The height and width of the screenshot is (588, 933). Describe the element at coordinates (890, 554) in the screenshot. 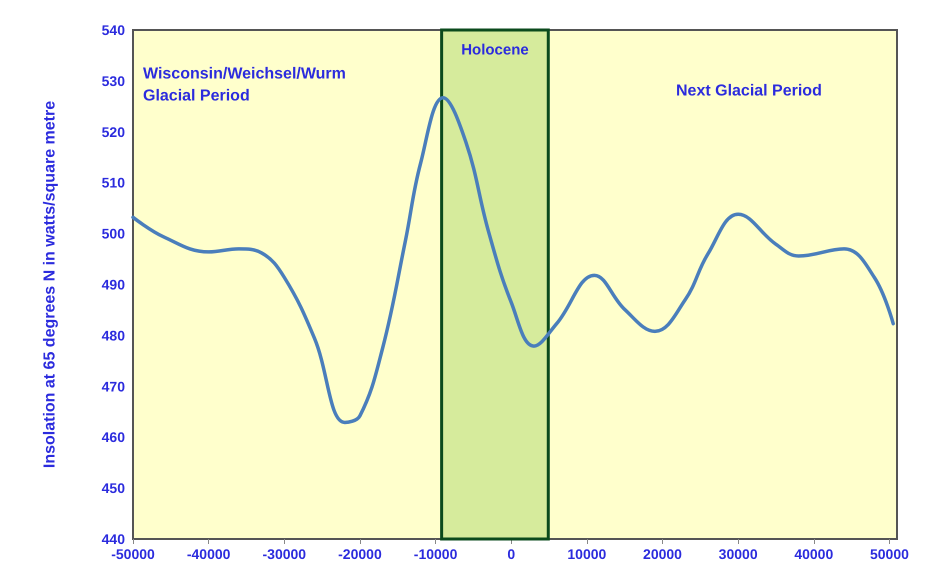

I see `x-tick-label: 50000` at that location.